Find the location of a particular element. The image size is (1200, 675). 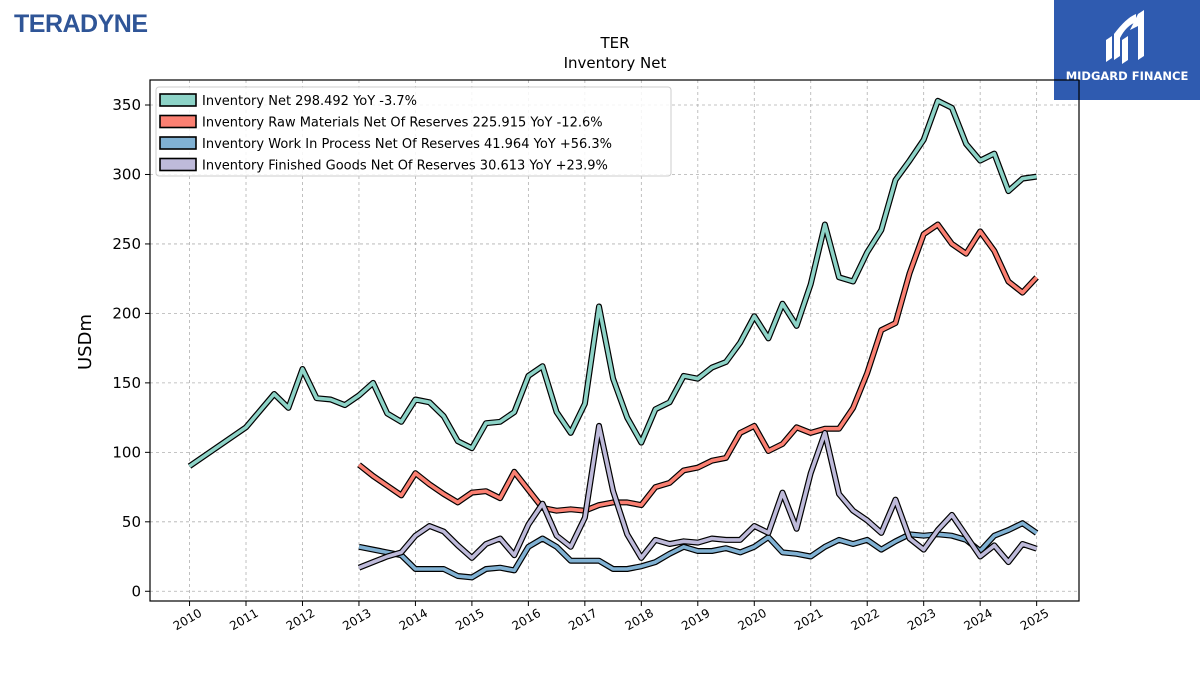

x-tick-label: 2018 is located at coordinates (639, 619).